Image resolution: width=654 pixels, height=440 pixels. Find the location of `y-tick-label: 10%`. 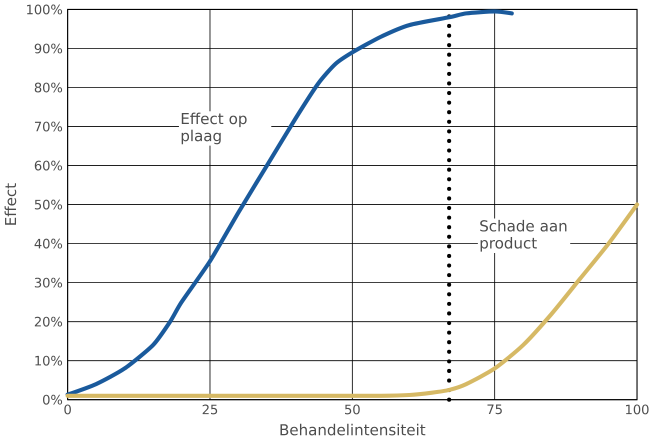

y-tick-label: 10% is located at coordinates (48, 361).